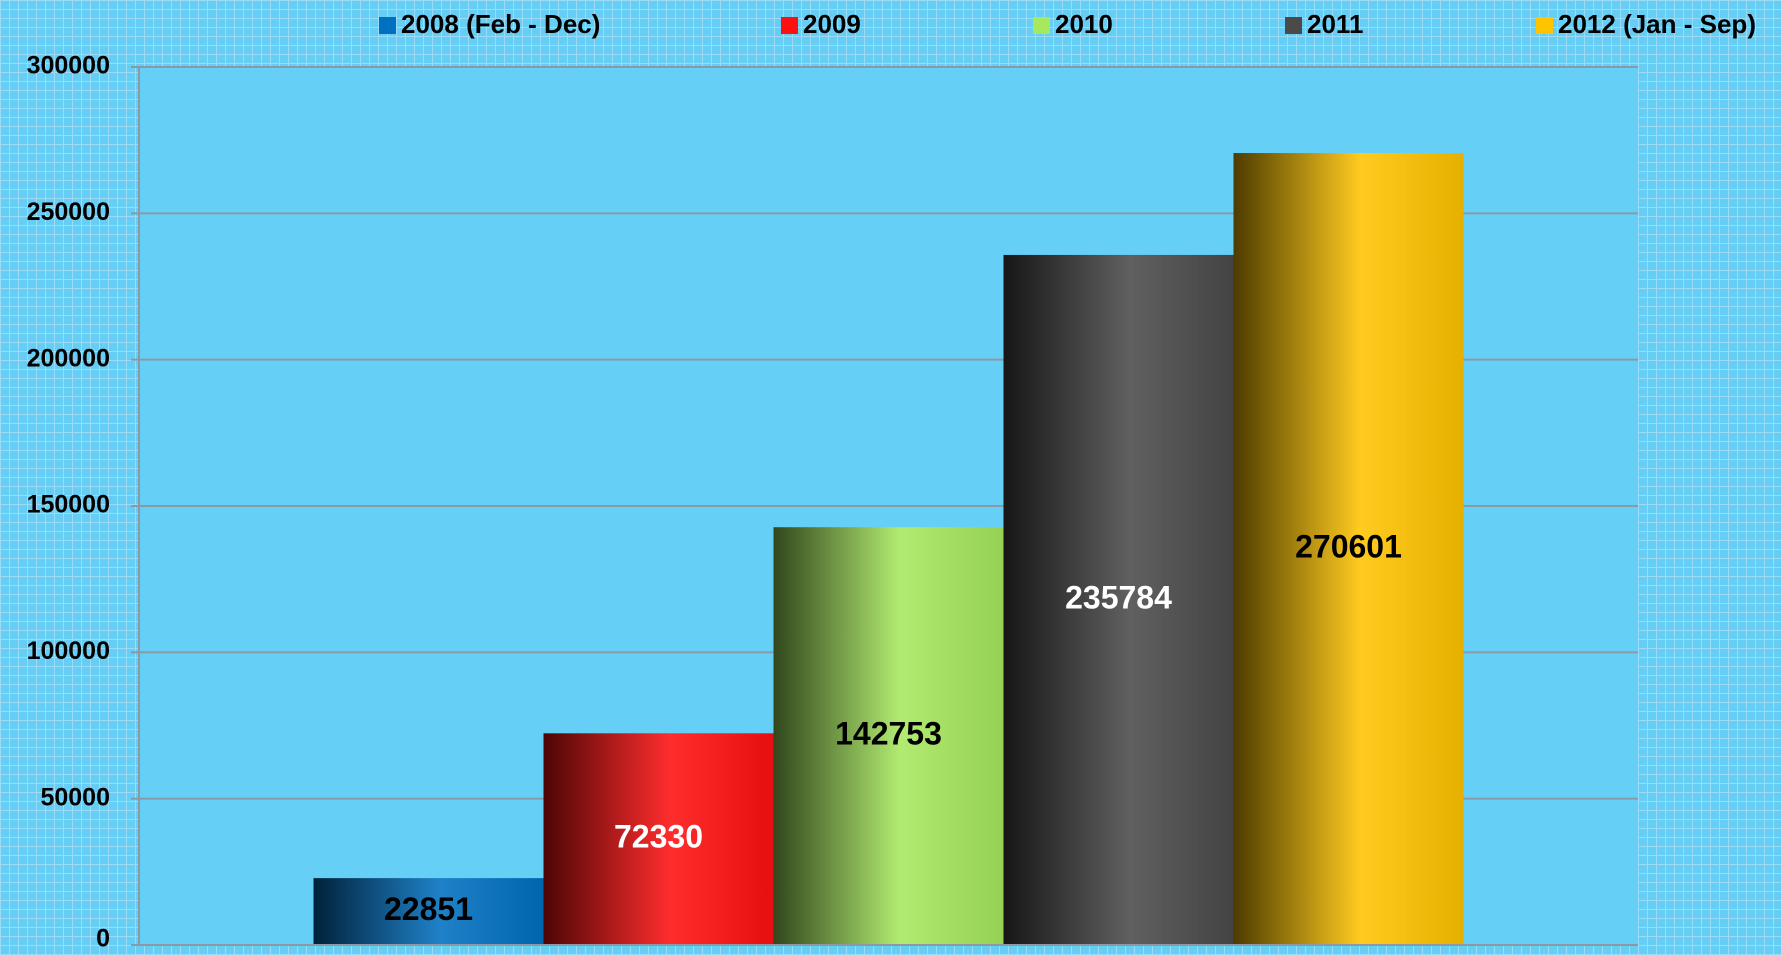 Image resolution: width=1781 pixels, height=955 pixels. What do you see at coordinates (1118, 597) in the screenshot?
I see `data-label: 235784` at bounding box center [1118, 597].